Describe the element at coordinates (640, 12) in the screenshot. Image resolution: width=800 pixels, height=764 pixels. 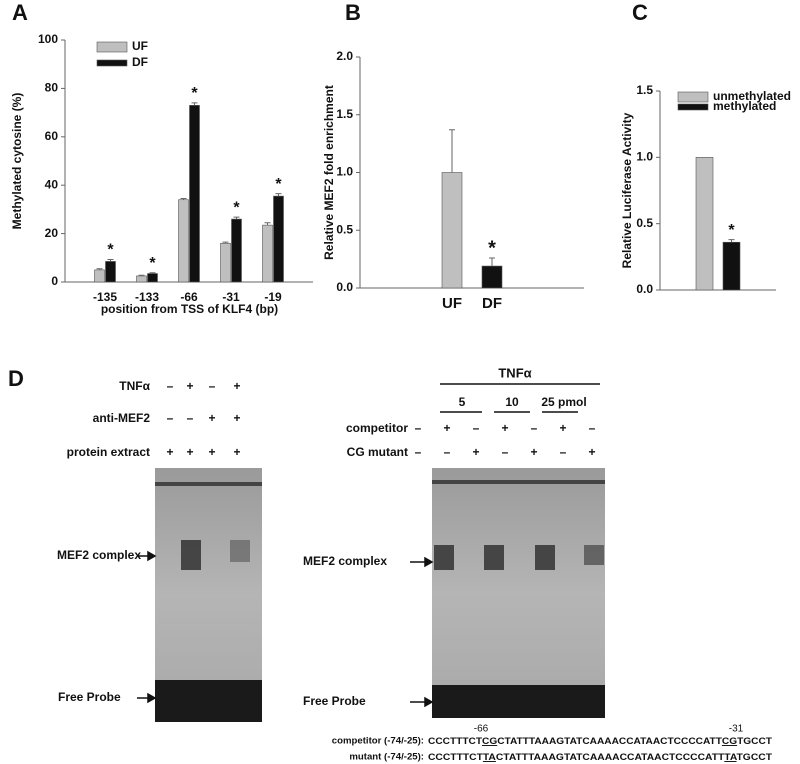
I see `panel-label: C` at that location.